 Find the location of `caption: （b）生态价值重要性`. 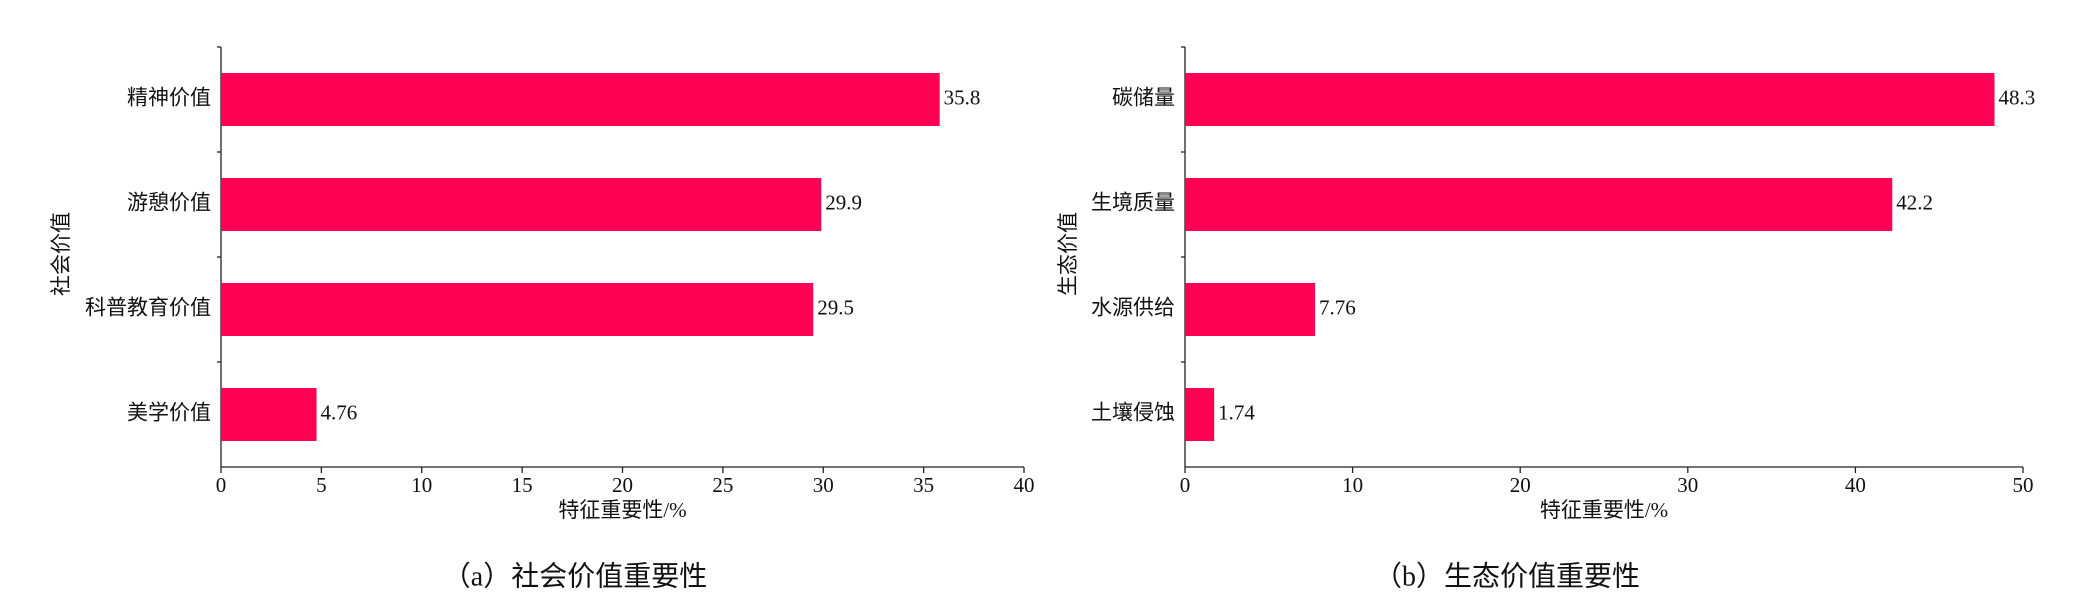

caption: （b）生态价值重要性 is located at coordinates (1507, 576).